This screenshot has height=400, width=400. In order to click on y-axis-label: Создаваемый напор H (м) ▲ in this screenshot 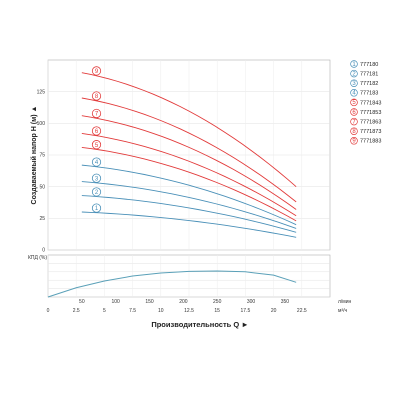, I will do `click(34, 155)`.